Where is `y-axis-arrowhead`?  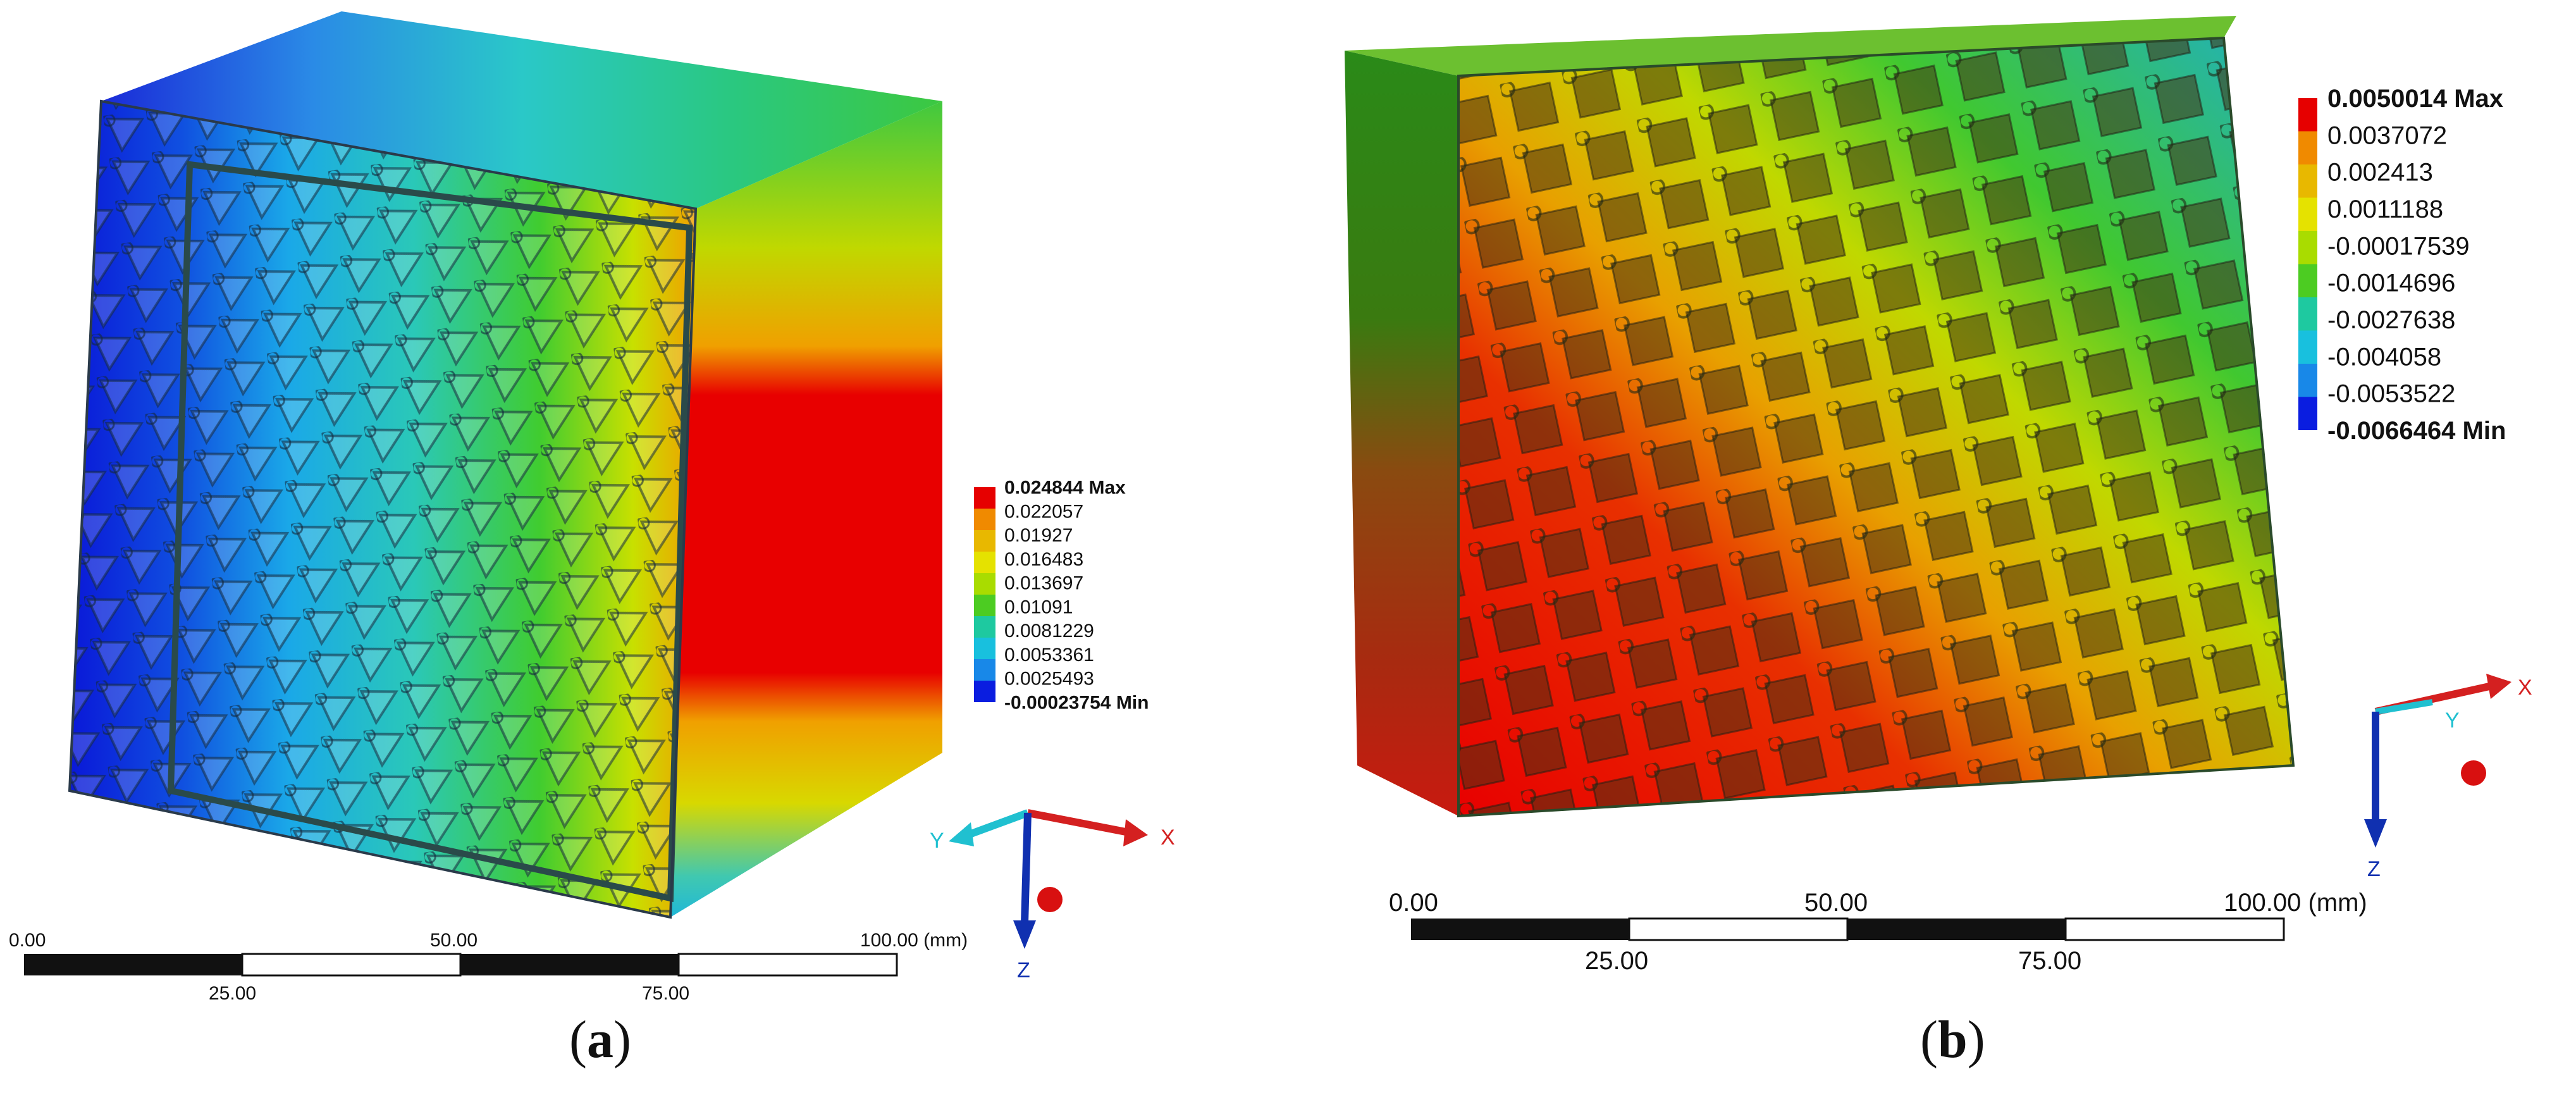
y-axis-arrowhead is located at coordinates (962, 834).